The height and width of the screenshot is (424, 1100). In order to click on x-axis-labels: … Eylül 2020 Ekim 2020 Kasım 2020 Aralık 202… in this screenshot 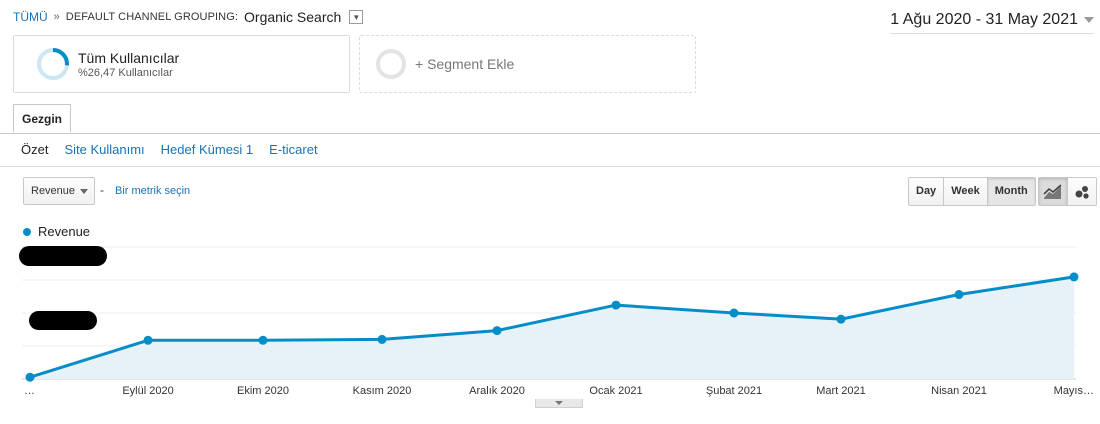, I will do `click(559, 391)`.